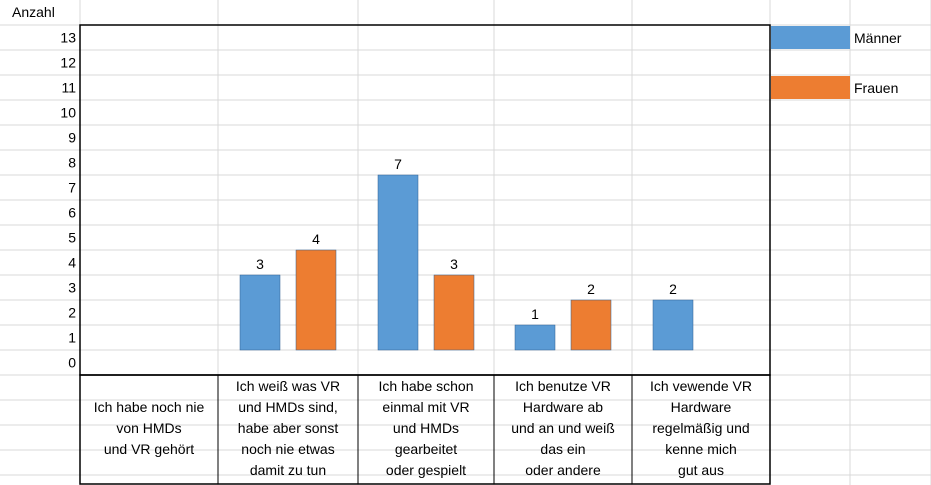 This screenshot has height=485, width=931. What do you see at coordinates (701, 386) in the screenshot?
I see `x-tick-label-line: Ich vewende VR` at bounding box center [701, 386].